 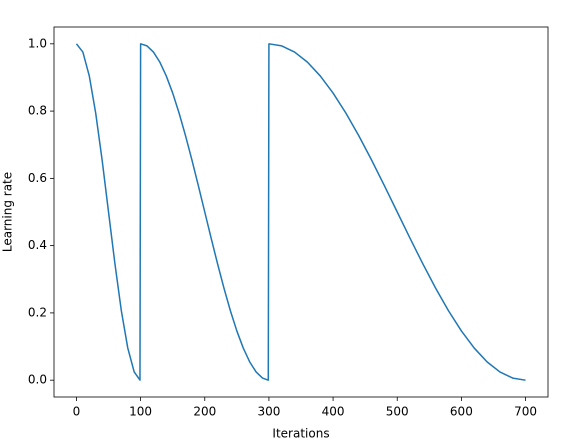 What do you see at coordinates (300, 434) in the screenshot?
I see `x-axis-label: Iterations` at bounding box center [300, 434].